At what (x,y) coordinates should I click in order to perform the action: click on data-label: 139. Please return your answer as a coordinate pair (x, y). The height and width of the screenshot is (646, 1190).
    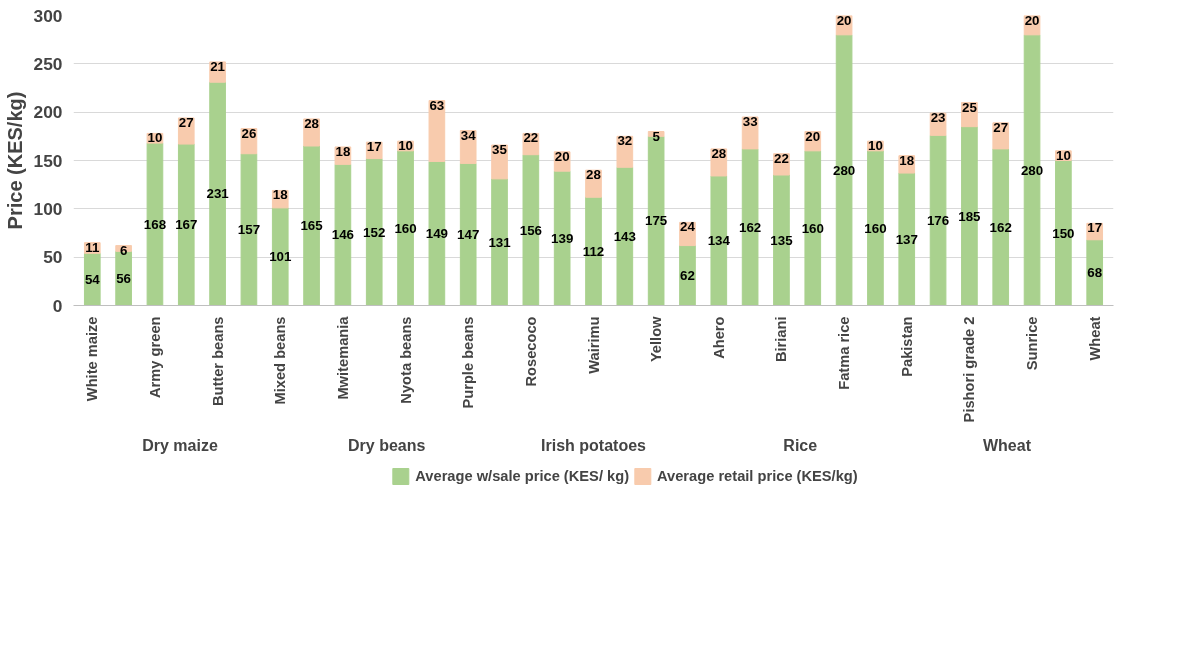
    Looking at the image, I should click on (562, 238).